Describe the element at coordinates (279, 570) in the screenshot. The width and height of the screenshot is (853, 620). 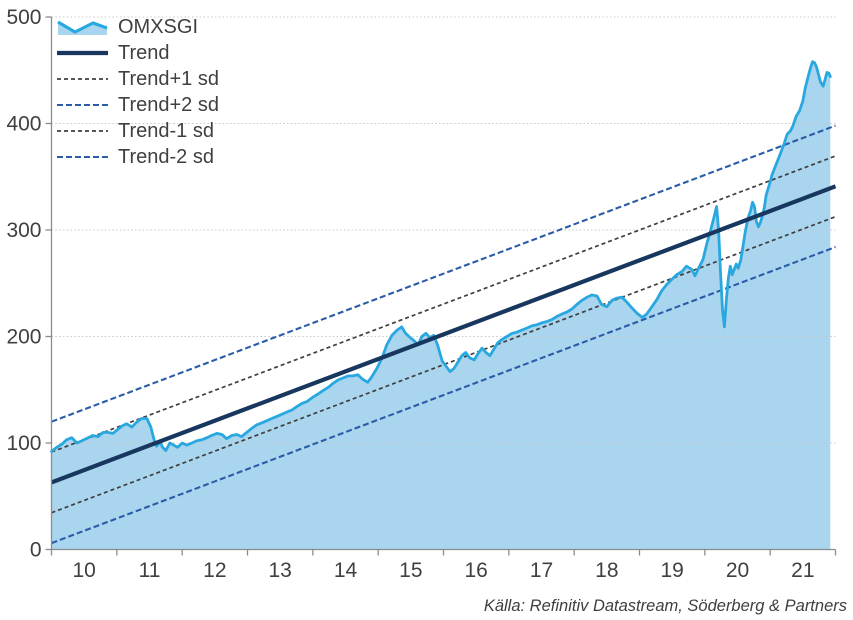
I see `x-tick-label: 13` at that location.